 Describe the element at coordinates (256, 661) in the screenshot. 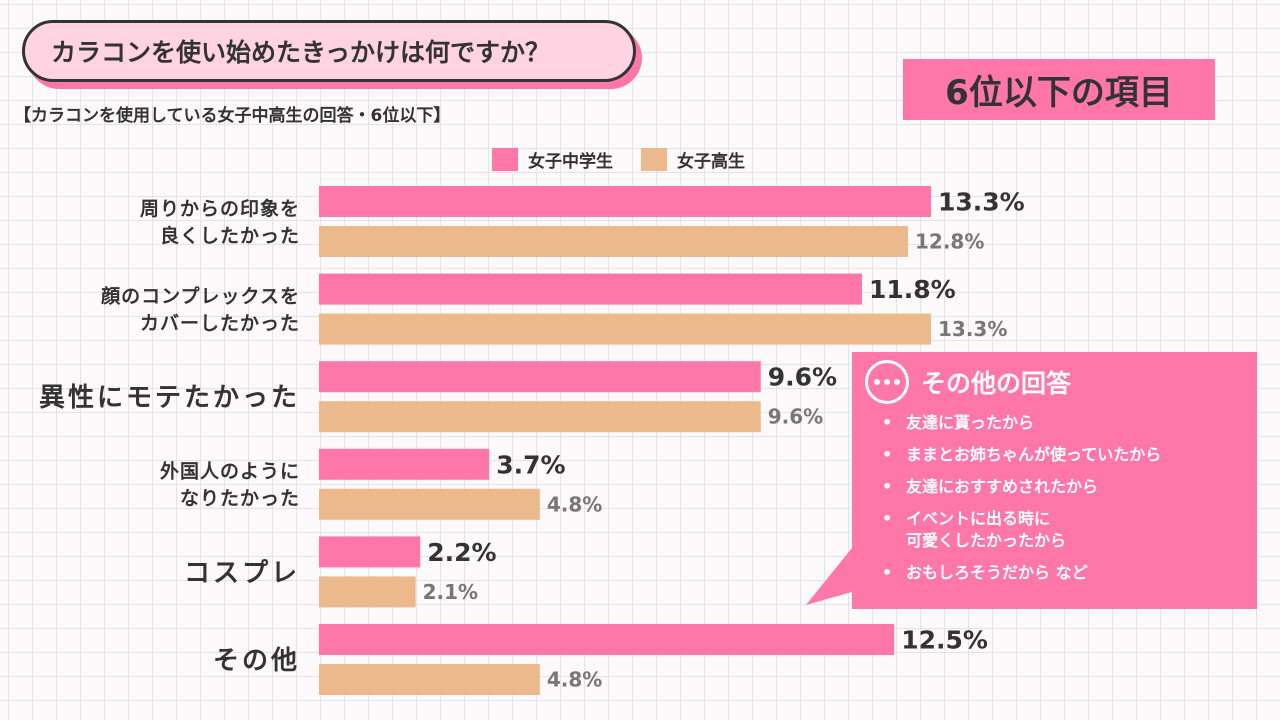

I see `category-label: その他` at that location.